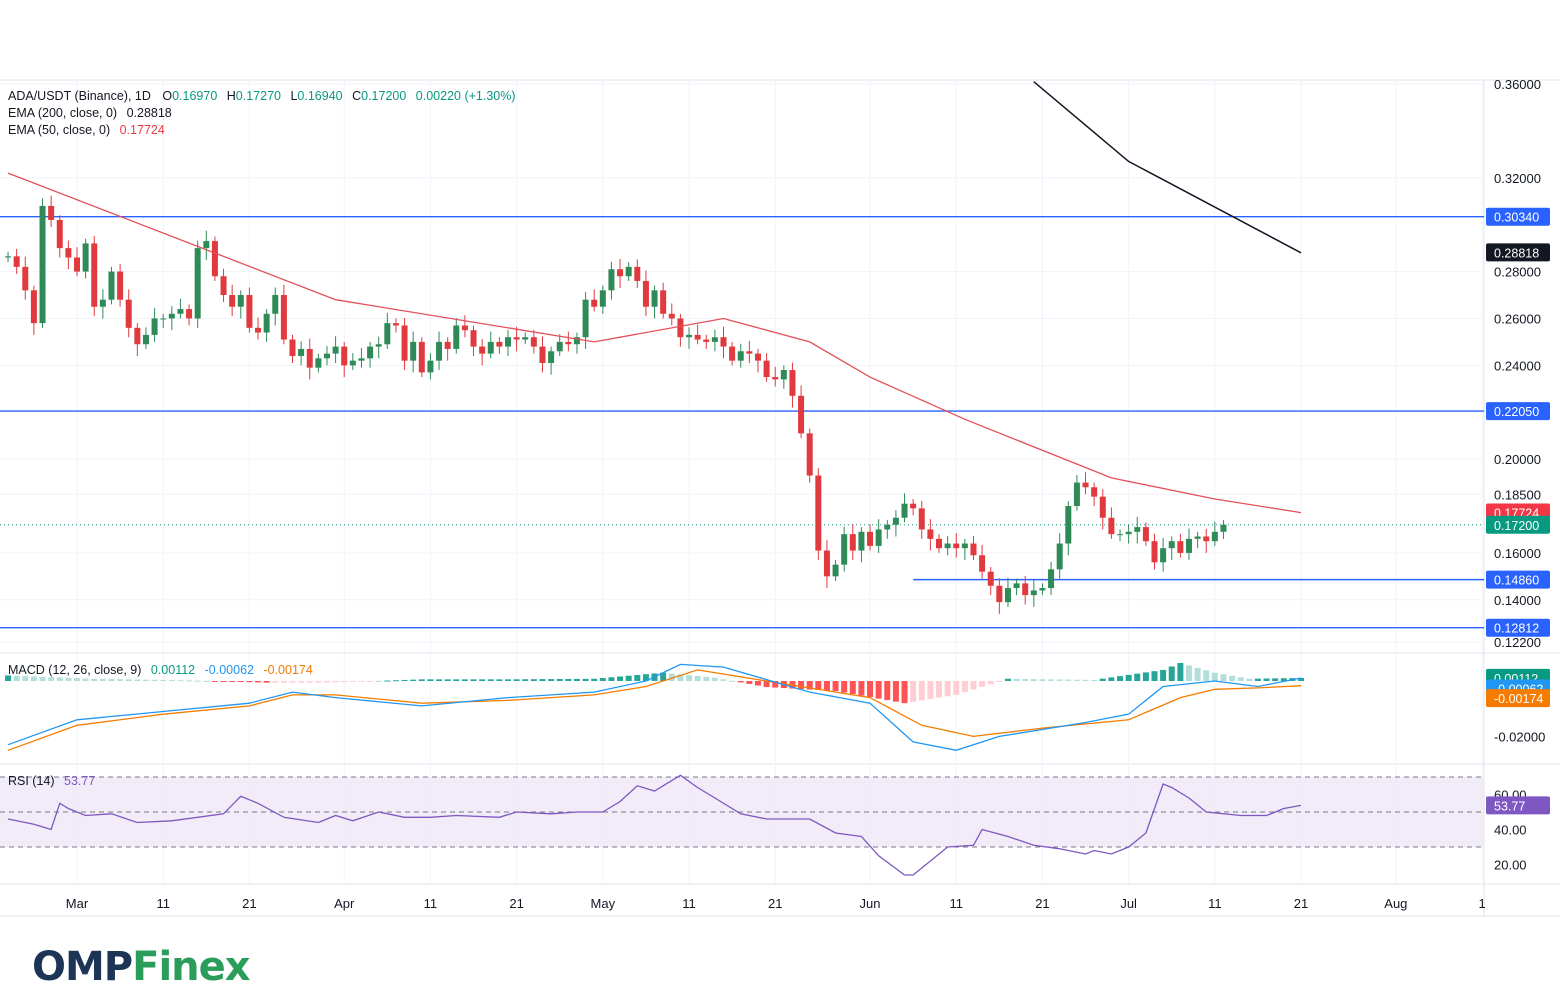 The height and width of the screenshot is (1006, 1560). What do you see at coordinates (1518, 524) in the screenshot?
I see `price-tag-0.17200-bg` at bounding box center [1518, 524].